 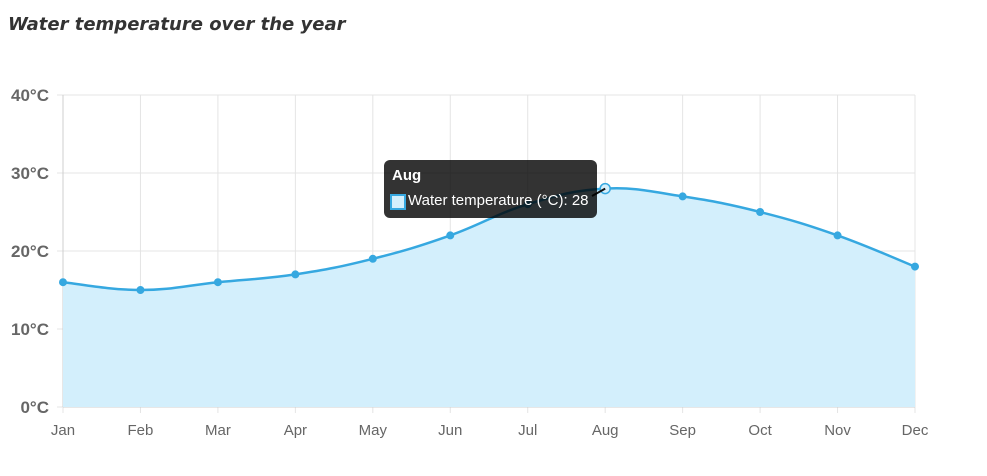 What do you see at coordinates (450, 430) in the screenshot?
I see `x-tick-label: Jun` at bounding box center [450, 430].